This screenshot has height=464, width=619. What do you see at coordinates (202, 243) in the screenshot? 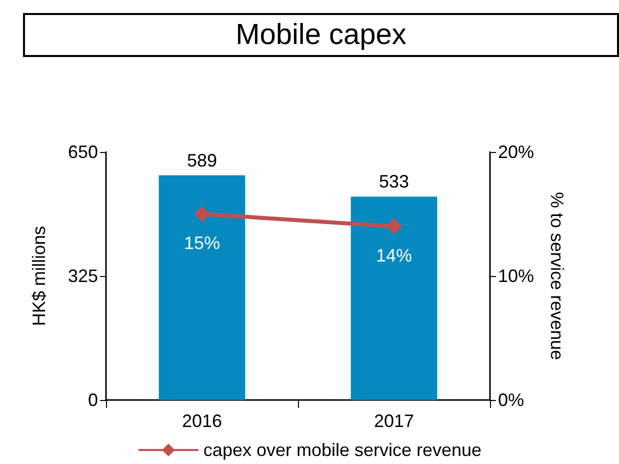
I see `data-label: 15%` at bounding box center [202, 243].